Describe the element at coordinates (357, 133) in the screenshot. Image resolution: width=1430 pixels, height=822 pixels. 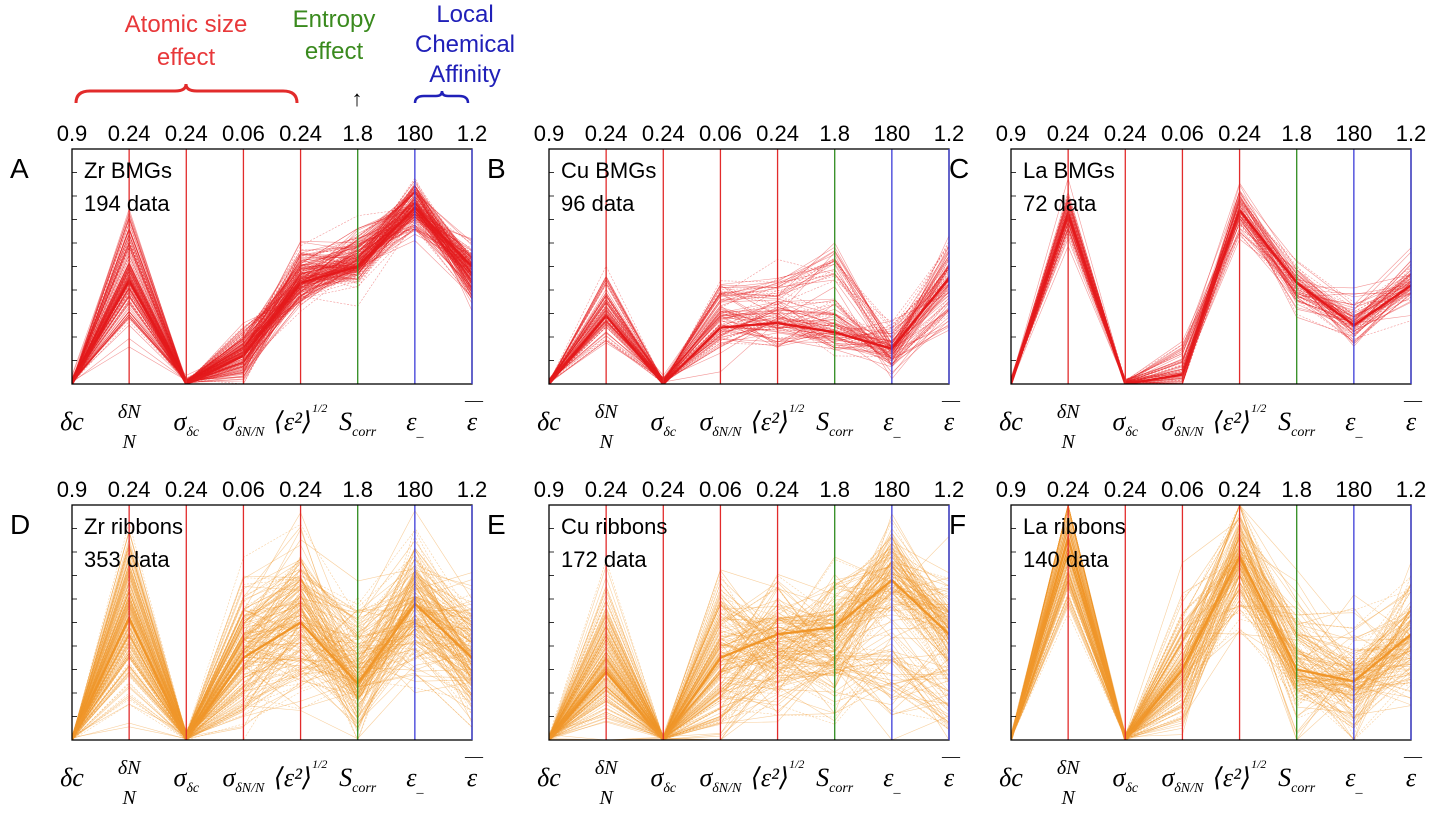
I see `axis-max-label: 1.8` at that location.